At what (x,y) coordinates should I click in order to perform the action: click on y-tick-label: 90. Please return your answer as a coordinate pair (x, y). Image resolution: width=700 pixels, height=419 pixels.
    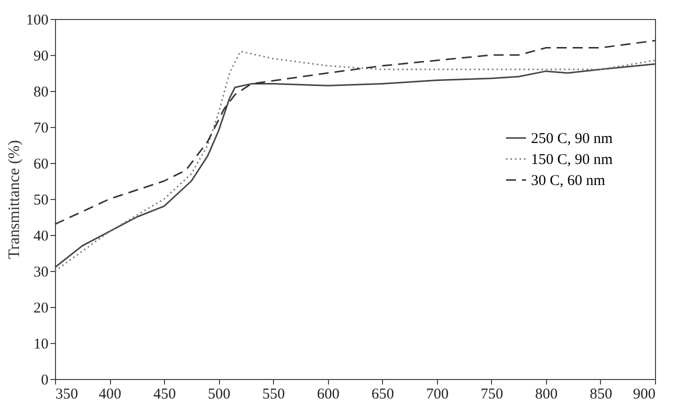
    Looking at the image, I should click on (41, 56).